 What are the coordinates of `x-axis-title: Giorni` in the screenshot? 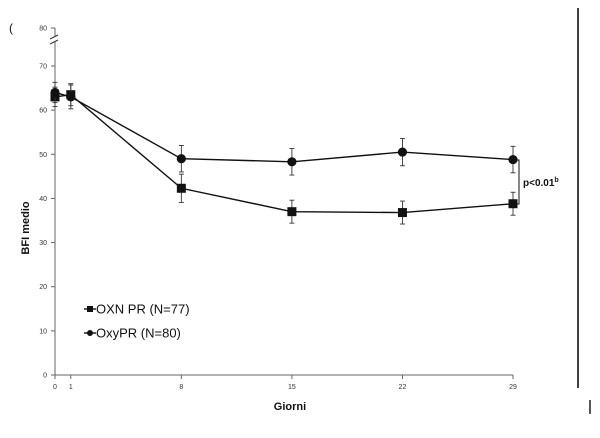 It's located at (290, 407).